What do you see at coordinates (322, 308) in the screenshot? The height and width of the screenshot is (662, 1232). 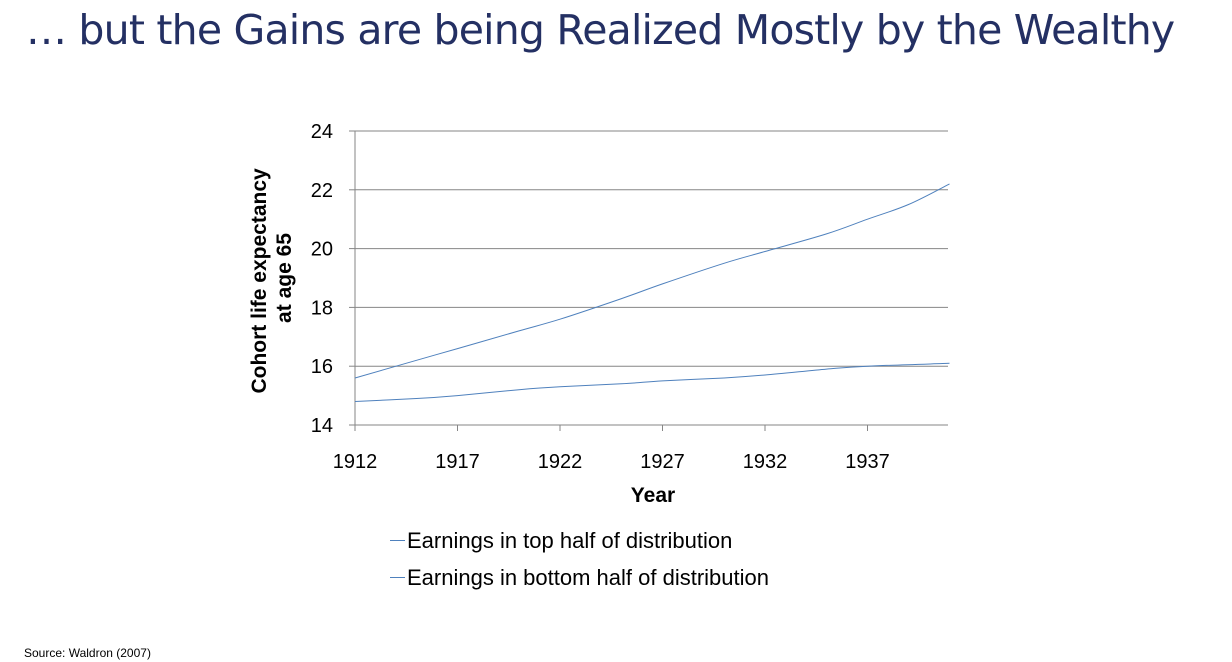 I see `y-tick-label: 18` at bounding box center [322, 308].